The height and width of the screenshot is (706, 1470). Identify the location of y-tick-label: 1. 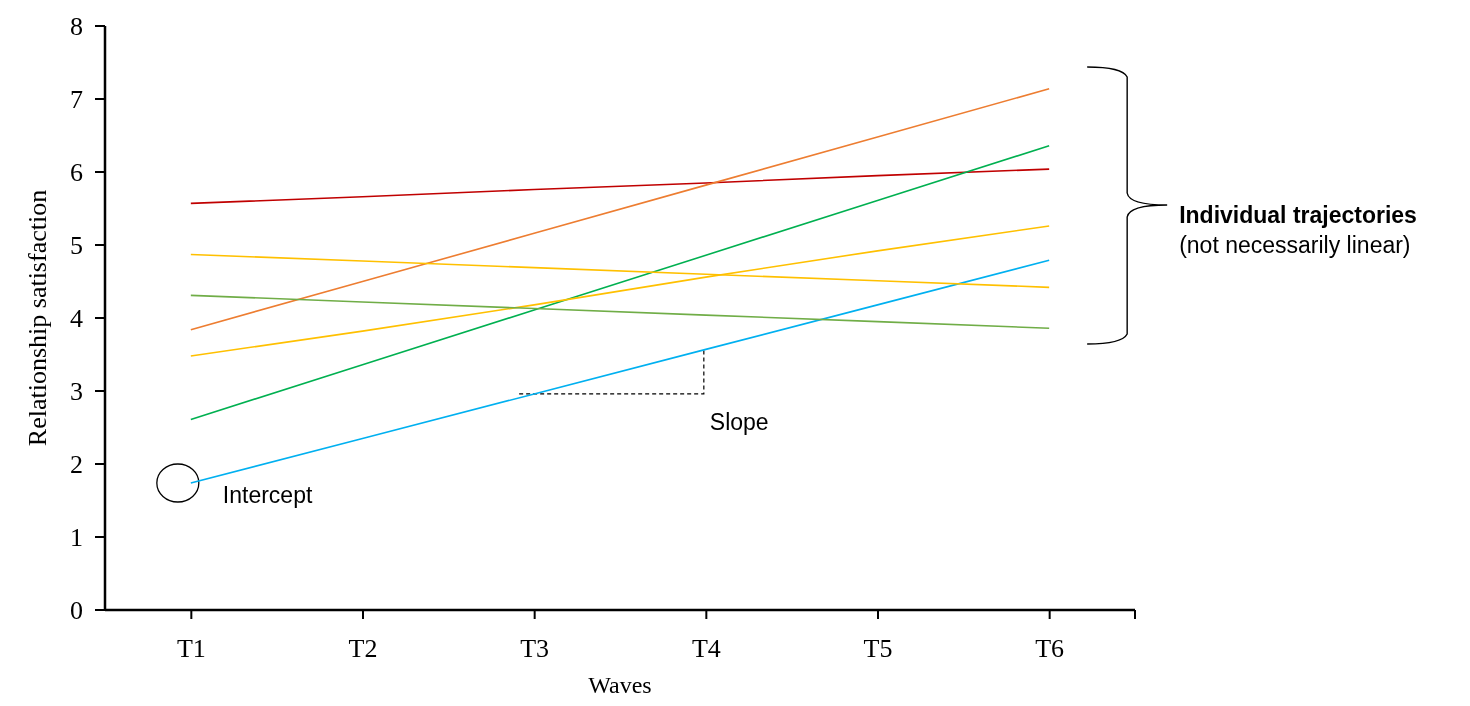
(76, 538).